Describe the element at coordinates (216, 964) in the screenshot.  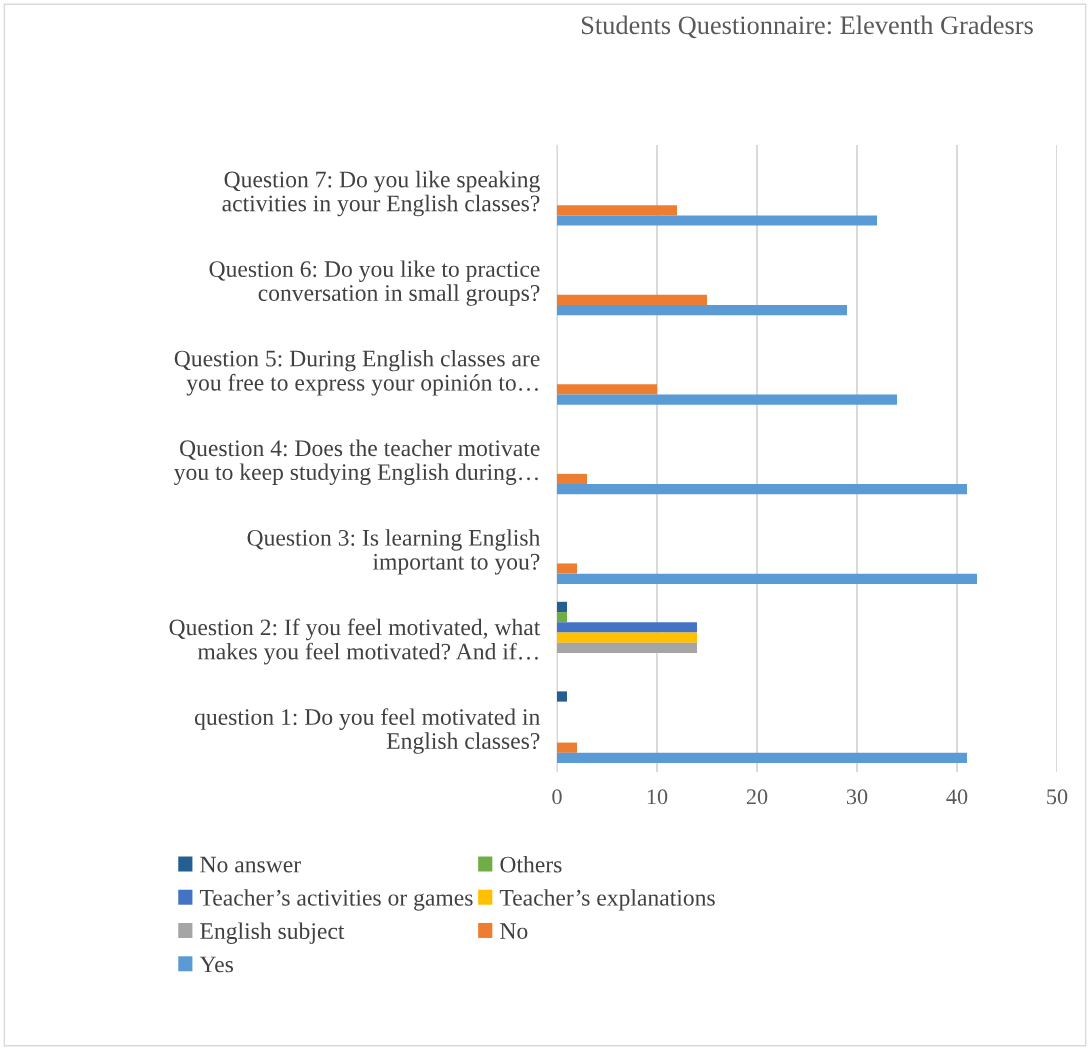
I see `legend-label: Yes` at that location.